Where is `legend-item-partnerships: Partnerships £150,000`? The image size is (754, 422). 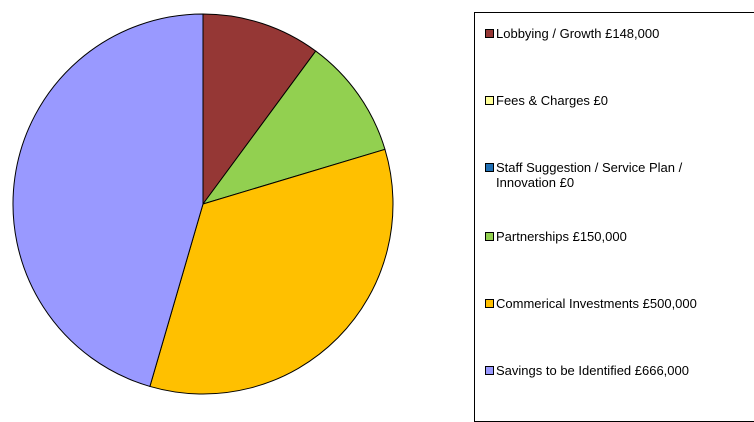 legend-item-partnerships: Partnerships £150,000 is located at coordinates (619, 236).